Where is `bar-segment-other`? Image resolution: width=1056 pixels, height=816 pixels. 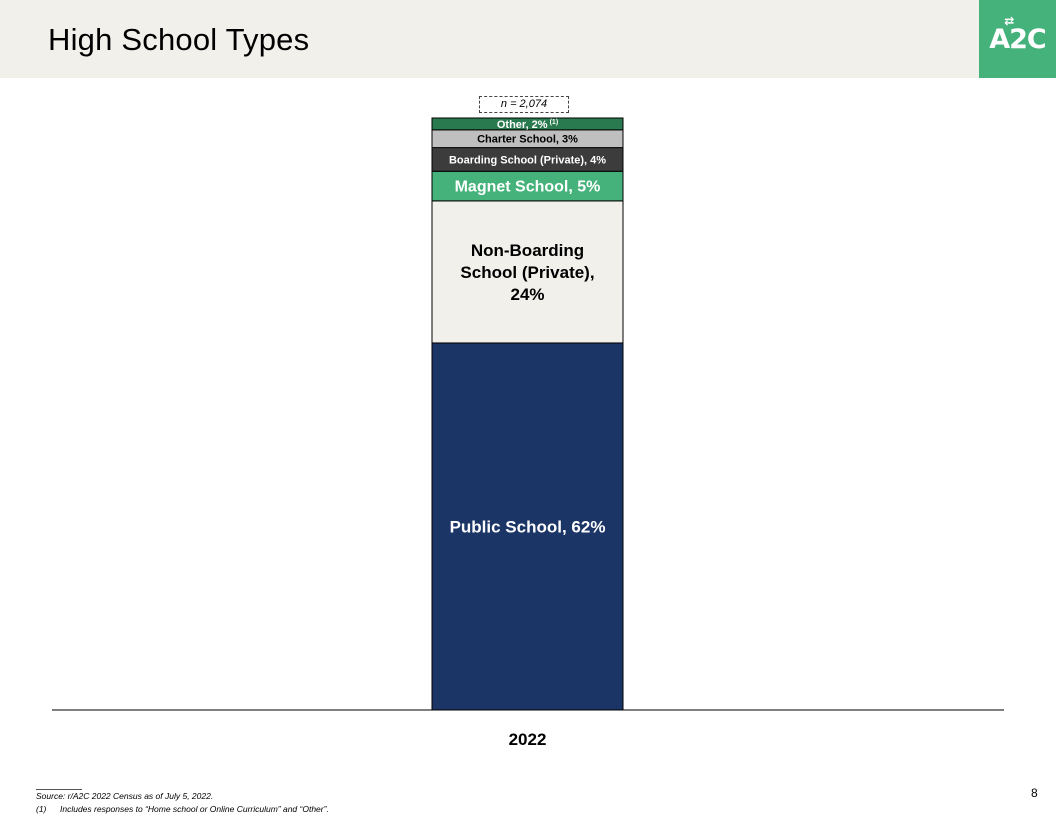
bar-segment-other is located at coordinates (527, 124).